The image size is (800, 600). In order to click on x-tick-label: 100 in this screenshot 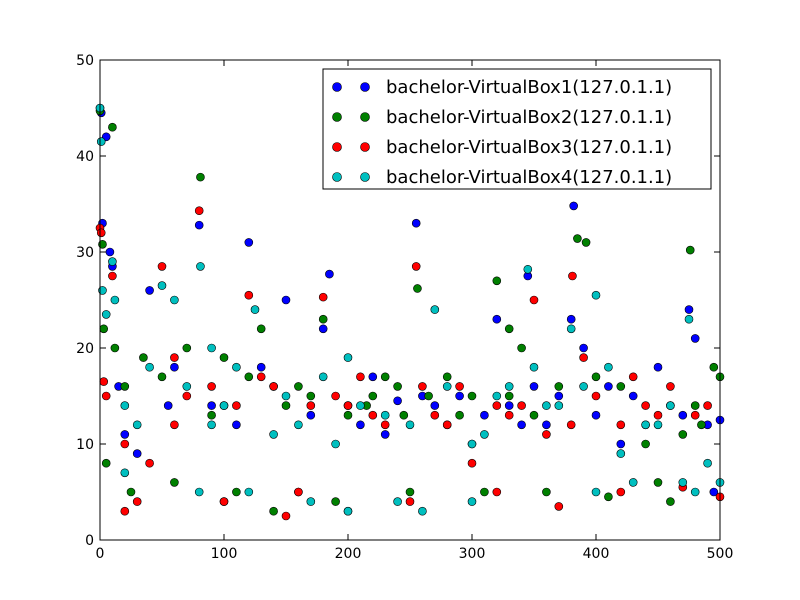, I will do `click(224, 554)`.